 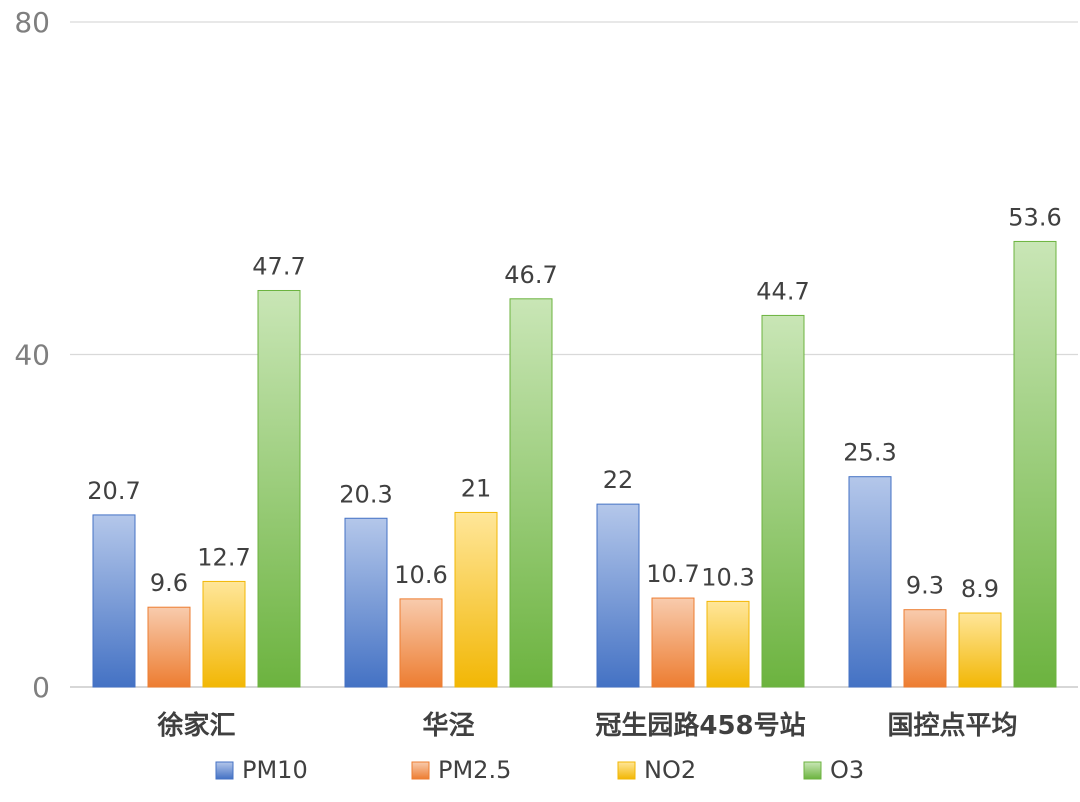 I want to click on y-axis: 0 40 80, so click(x=32, y=355).